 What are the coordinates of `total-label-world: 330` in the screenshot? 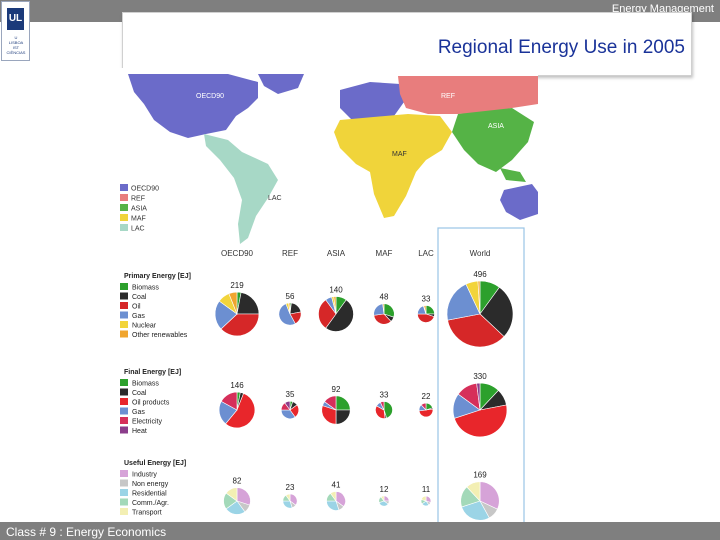 It's located at (480, 376).